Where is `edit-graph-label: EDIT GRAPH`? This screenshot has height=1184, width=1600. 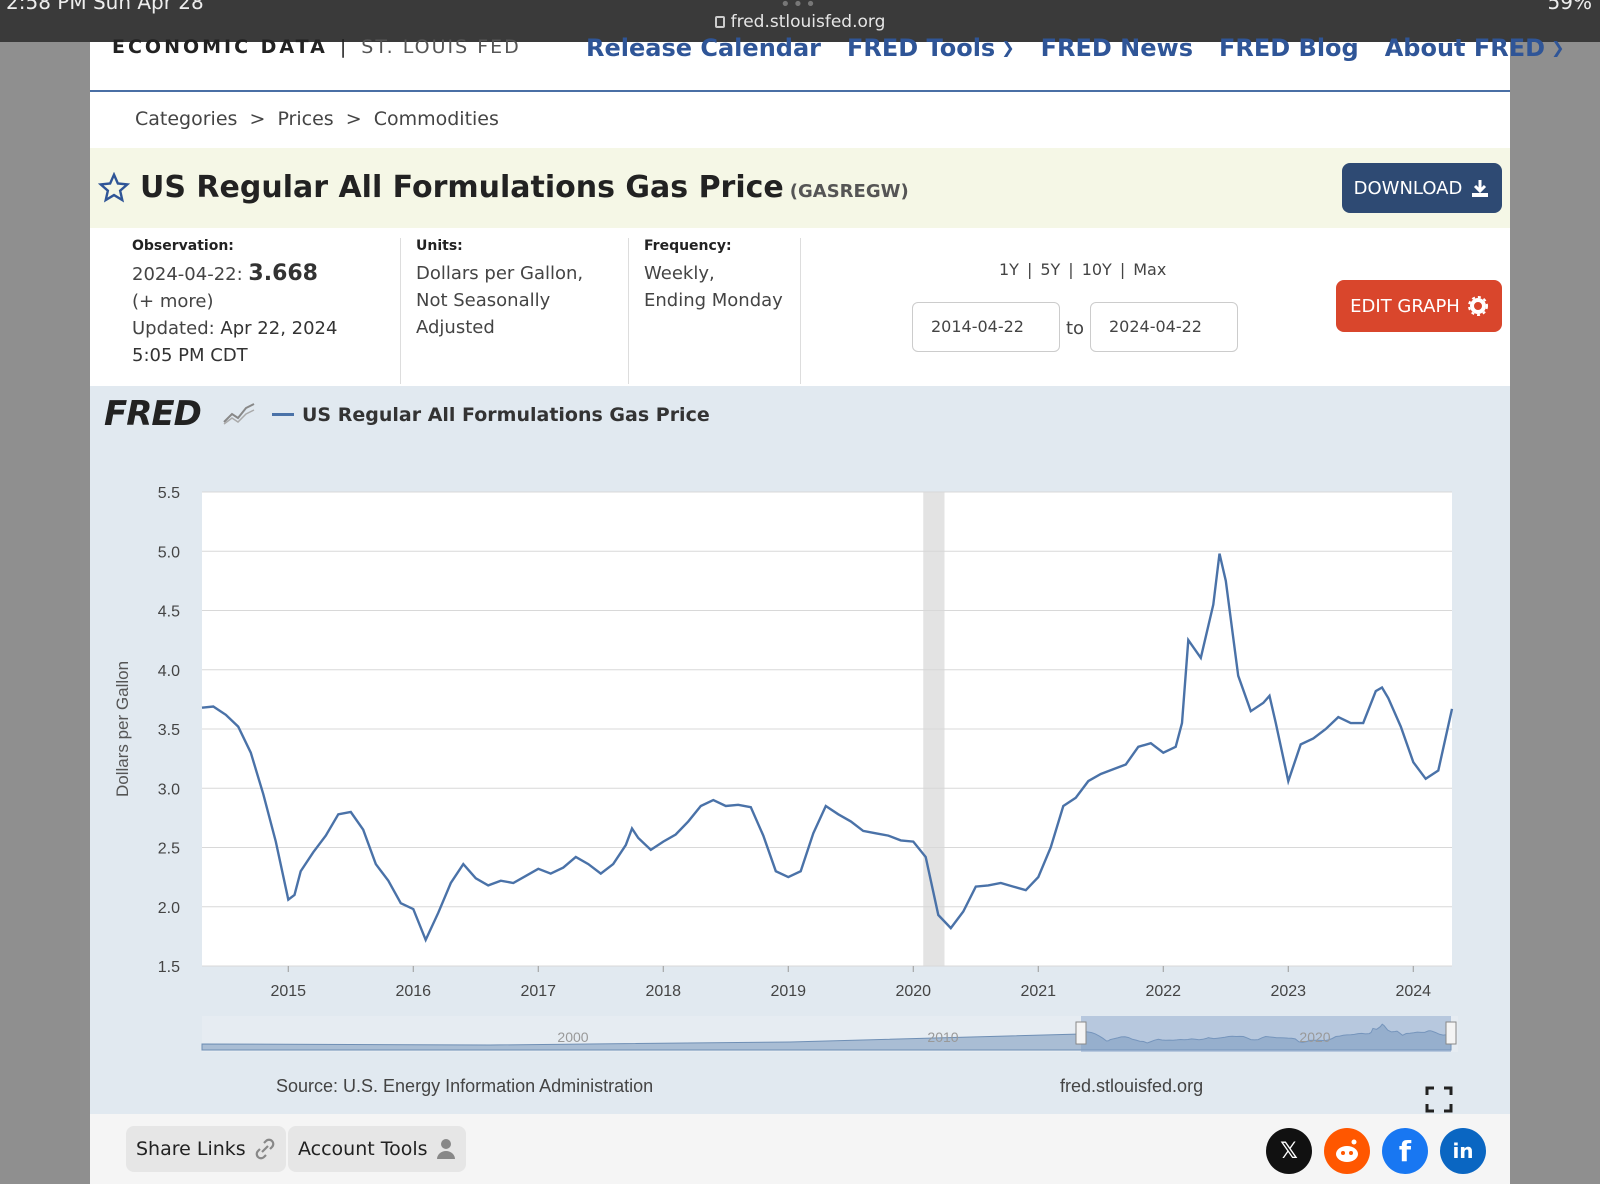 edit-graph-label: EDIT GRAPH is located at coordinates (1405, 306).